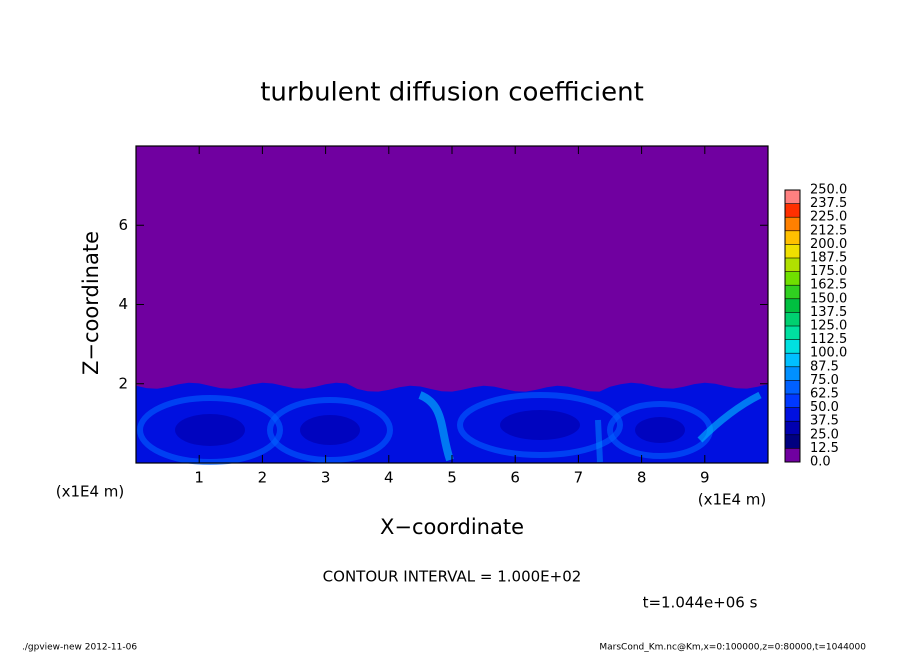 This screenshot has width=904, height=654. Describe the element at coordinates (828, 298) in the screenshot. I see `colorbar-label: 150.0` at that location.